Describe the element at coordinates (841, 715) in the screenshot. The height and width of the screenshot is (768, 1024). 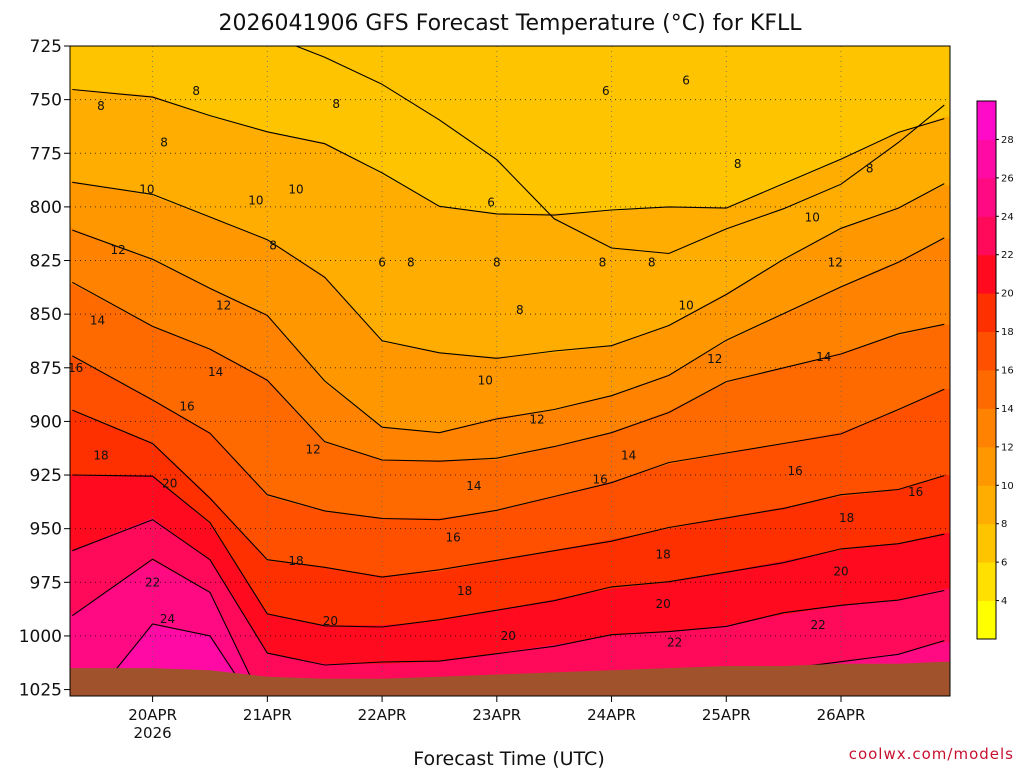
I see `x-tick-label: 26APR` at that location.